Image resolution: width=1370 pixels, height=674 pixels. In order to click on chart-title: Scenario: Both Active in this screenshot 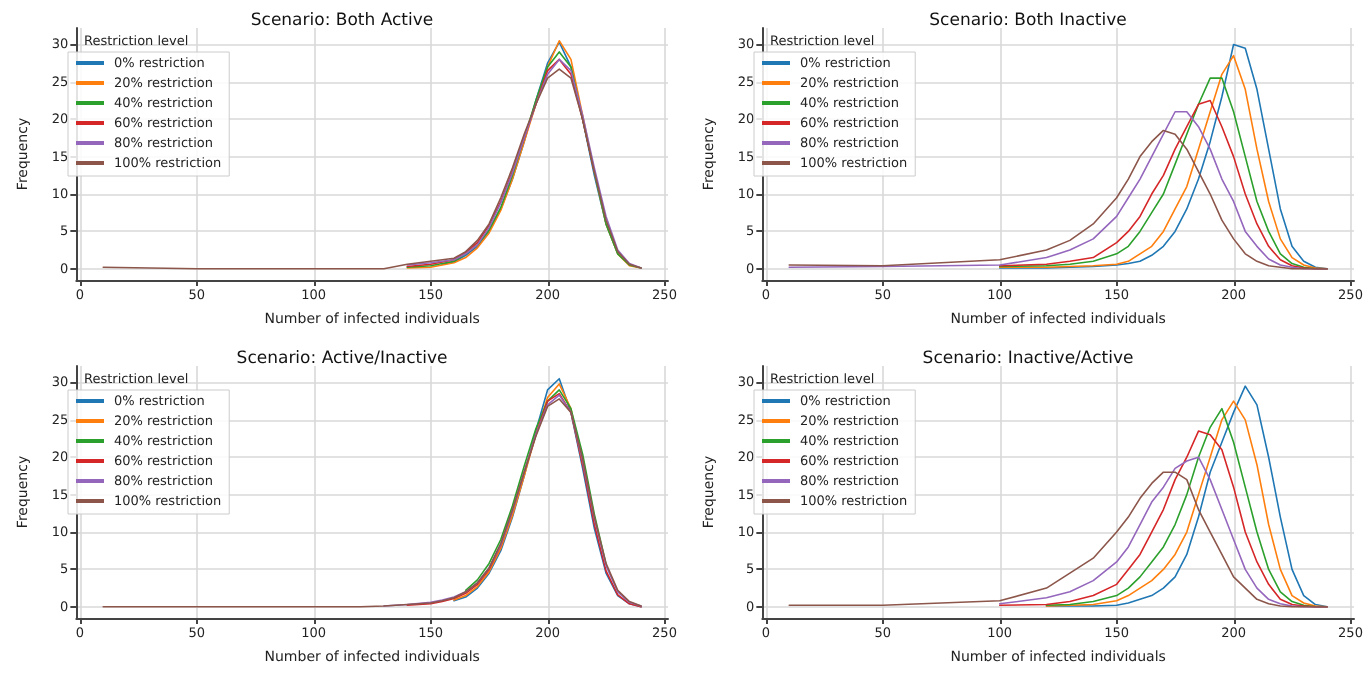, I will do `click(342, 21)`.